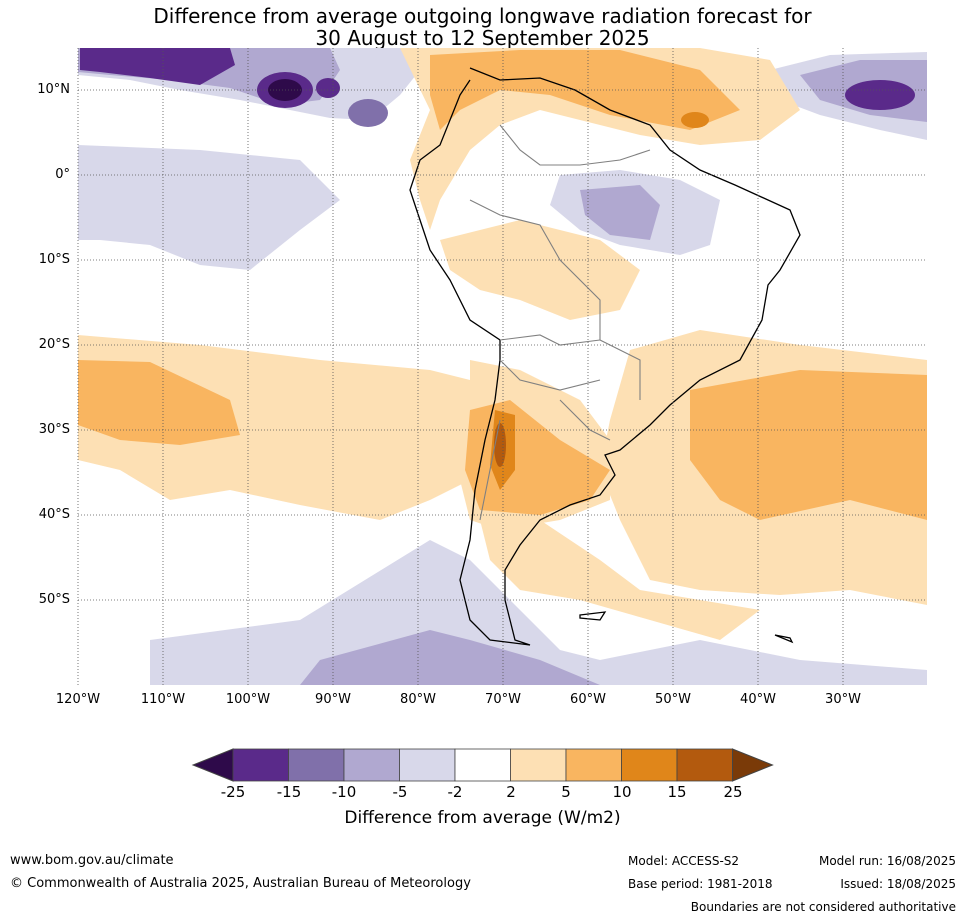  Describe the element at coordinates (880, 95) in the screenshot. I see `neg-core-atlantic` at that location.